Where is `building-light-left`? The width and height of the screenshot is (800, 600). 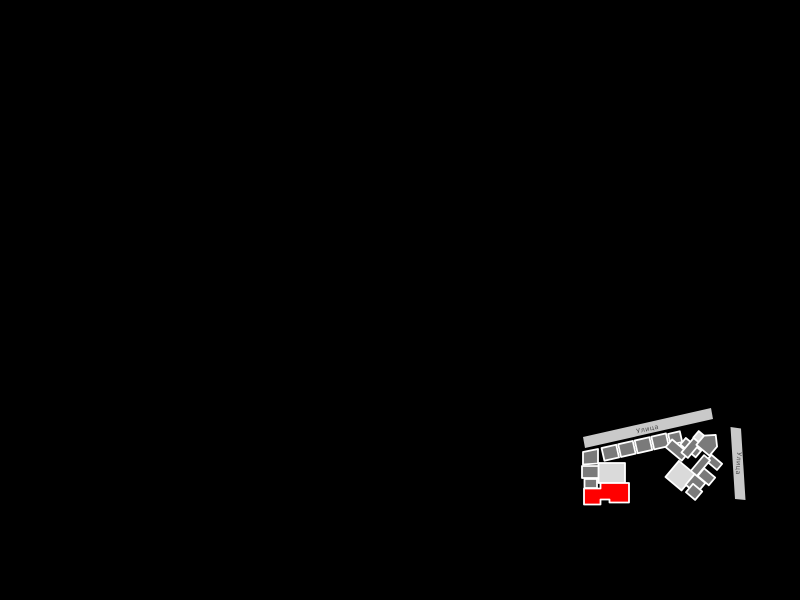 building-light-left is located at coordinates (611, 473).